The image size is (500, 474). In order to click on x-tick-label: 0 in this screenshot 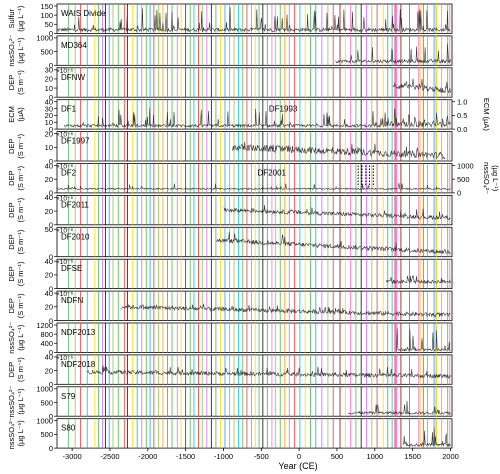, I will do `click(299, 456)`.